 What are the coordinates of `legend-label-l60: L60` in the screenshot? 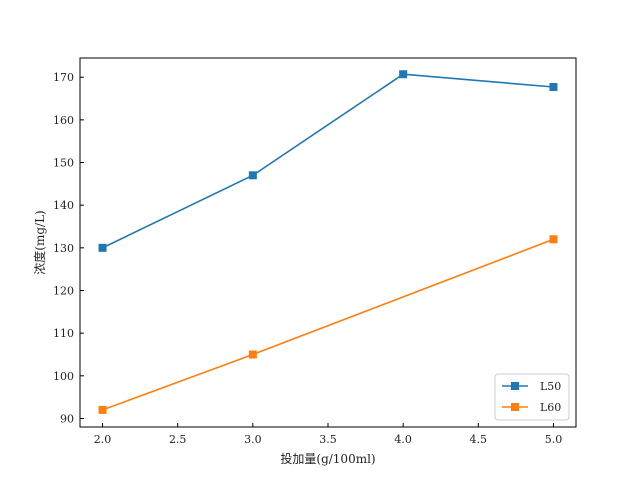 It's located at (550, 407).